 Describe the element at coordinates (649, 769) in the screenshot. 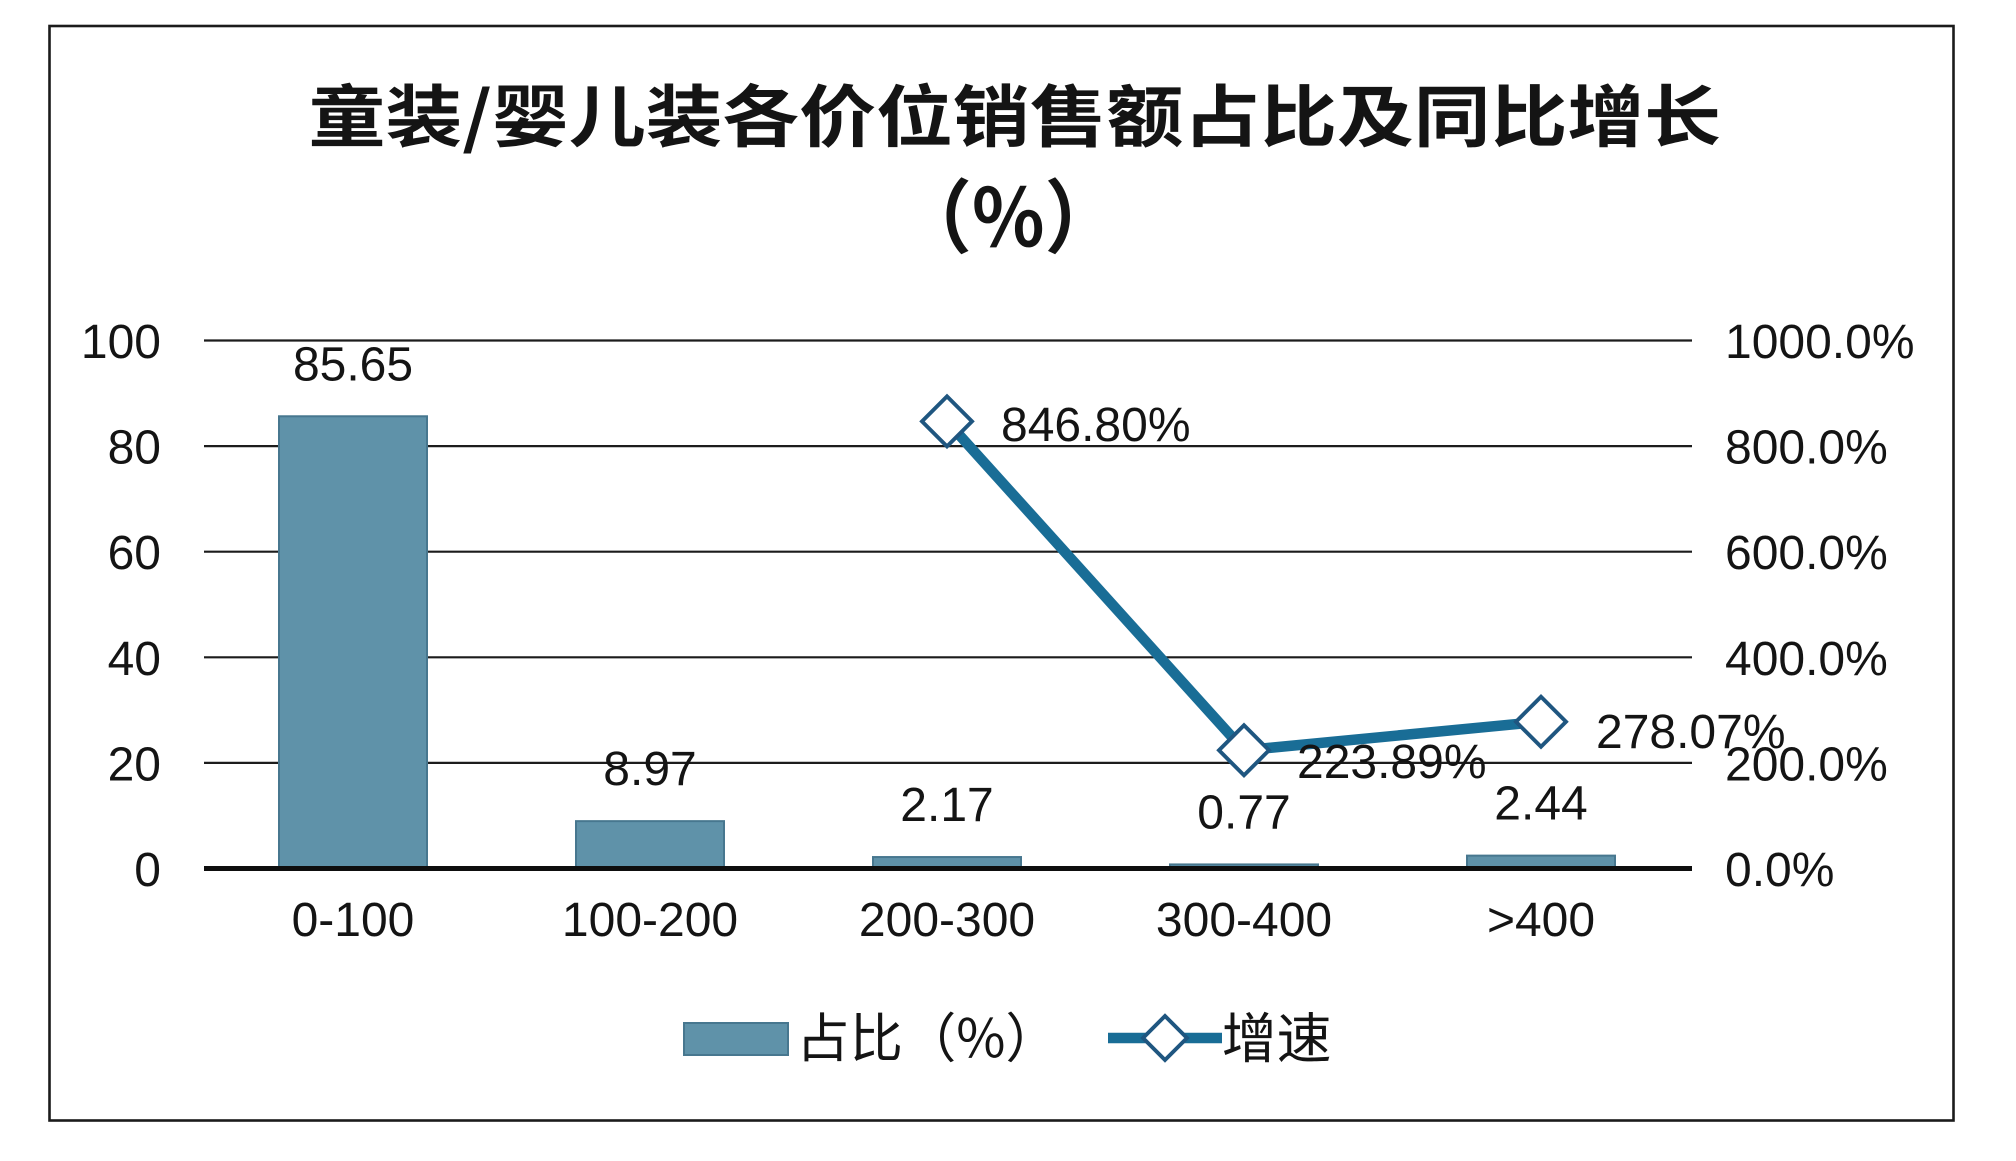

I see `svg-text: 8.97` at that location.